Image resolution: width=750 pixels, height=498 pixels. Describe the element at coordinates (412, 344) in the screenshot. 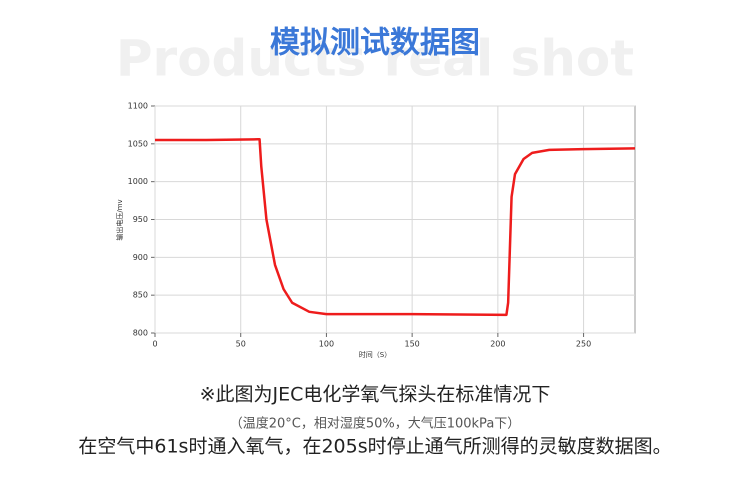

I see `x-tick-label: 150` at that location.